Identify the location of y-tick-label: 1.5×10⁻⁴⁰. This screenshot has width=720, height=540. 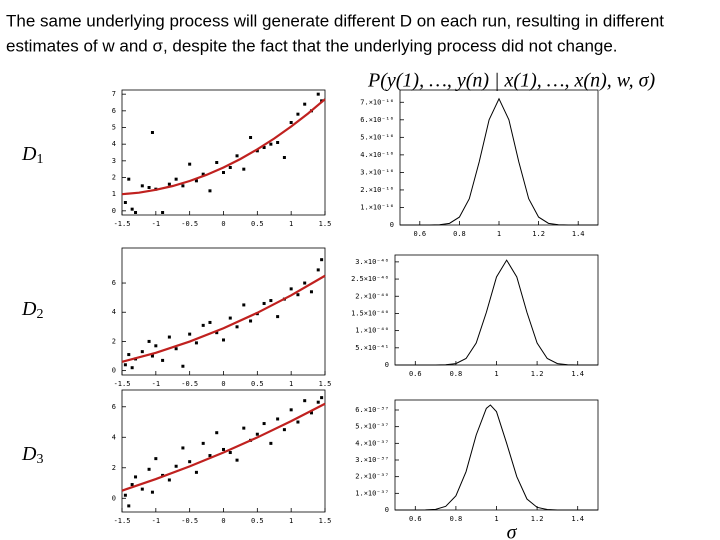
(370, 313).